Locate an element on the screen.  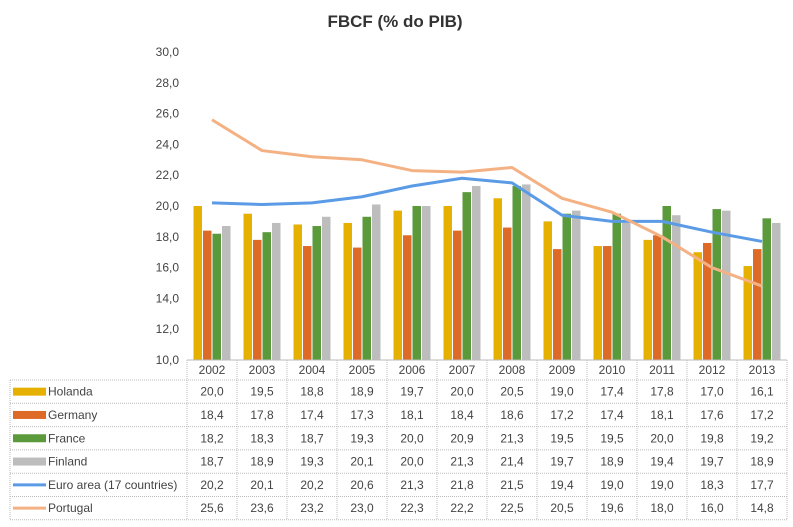
data-label: 25,6 is located at coordinates (212, 508).